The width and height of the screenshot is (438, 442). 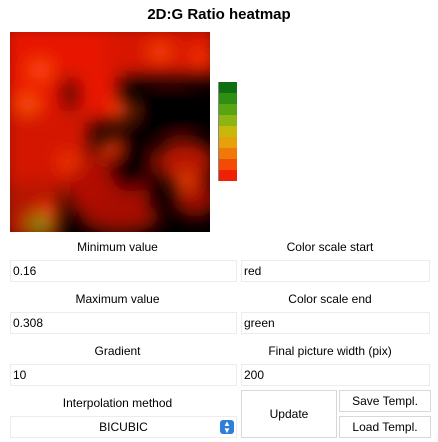 I want to click on gradient-field, so click(x=123, y=375).